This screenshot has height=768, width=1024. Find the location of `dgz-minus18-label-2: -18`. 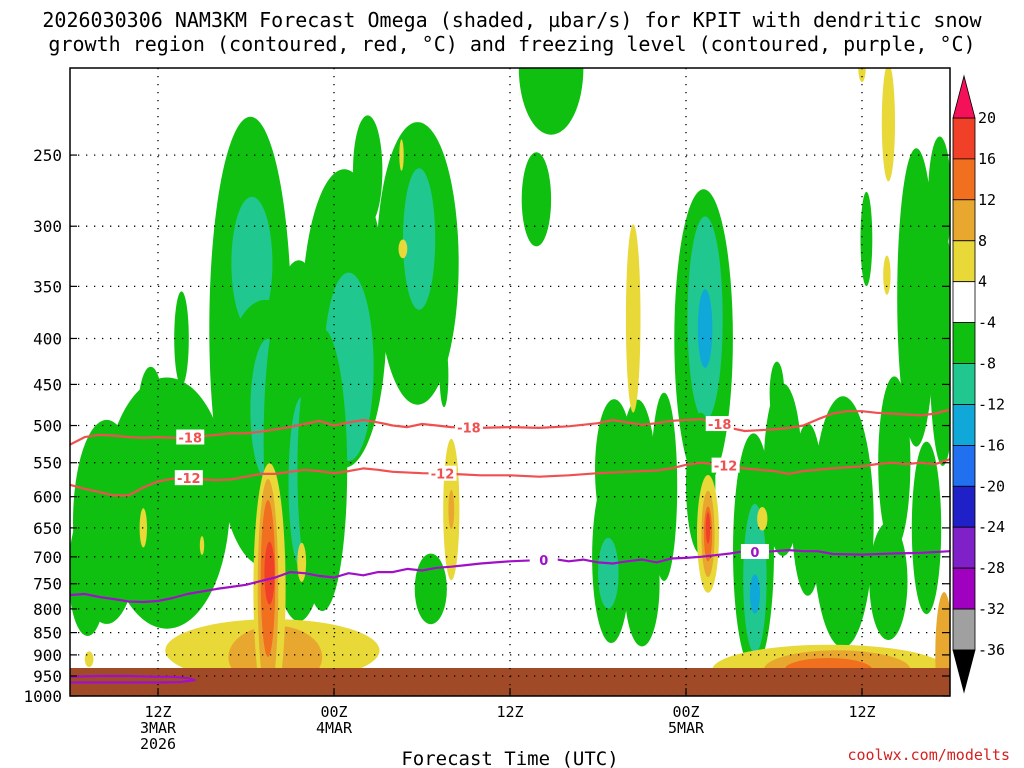

dgz-minus18-label-2: -18 is located at coordinates (720, 425).